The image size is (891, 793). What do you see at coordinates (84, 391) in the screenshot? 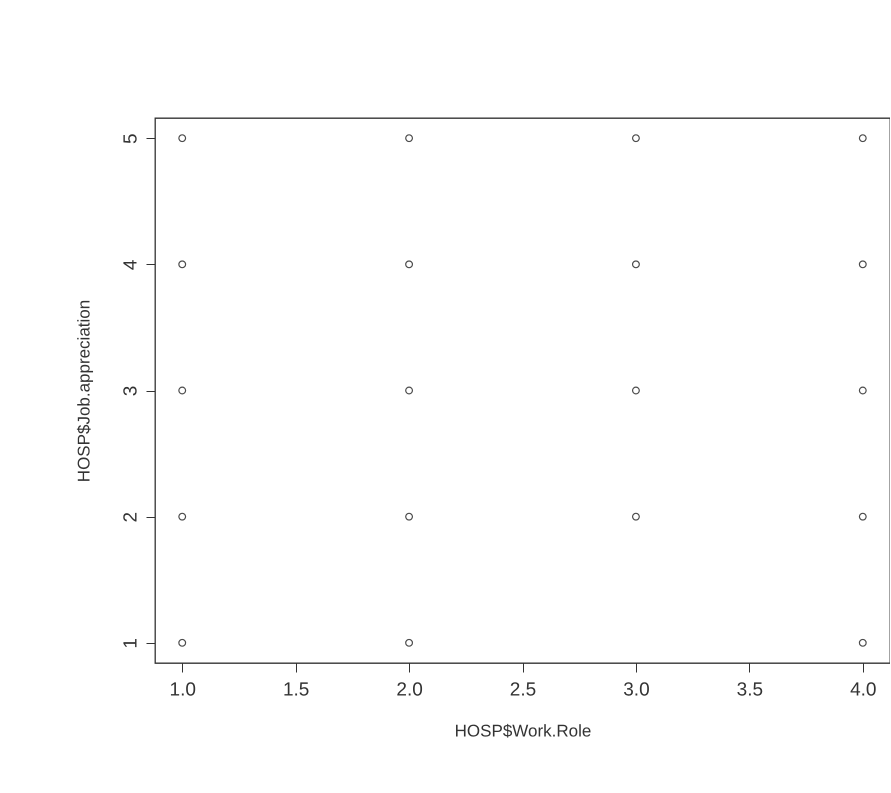
I see `y-axis-title: HOSP$Job.appreciation` at bounding box center [84, 391].